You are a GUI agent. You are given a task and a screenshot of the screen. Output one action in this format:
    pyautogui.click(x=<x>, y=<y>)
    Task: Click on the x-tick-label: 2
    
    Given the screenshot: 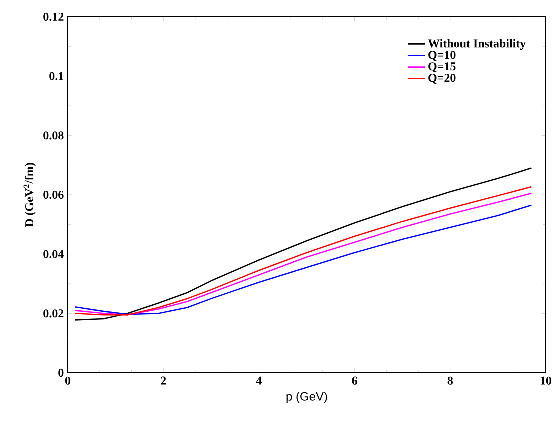 What is the action you would take?
    pyautogui.click(x=163, y=380)
    